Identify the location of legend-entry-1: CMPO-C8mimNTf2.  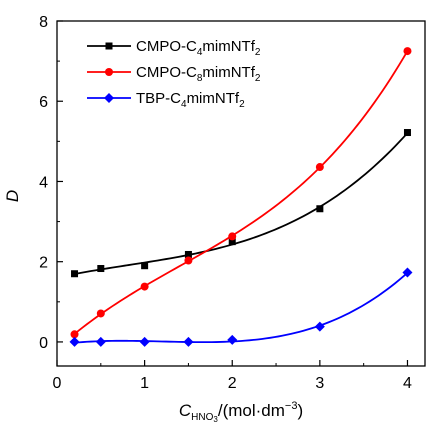
(174, 74).